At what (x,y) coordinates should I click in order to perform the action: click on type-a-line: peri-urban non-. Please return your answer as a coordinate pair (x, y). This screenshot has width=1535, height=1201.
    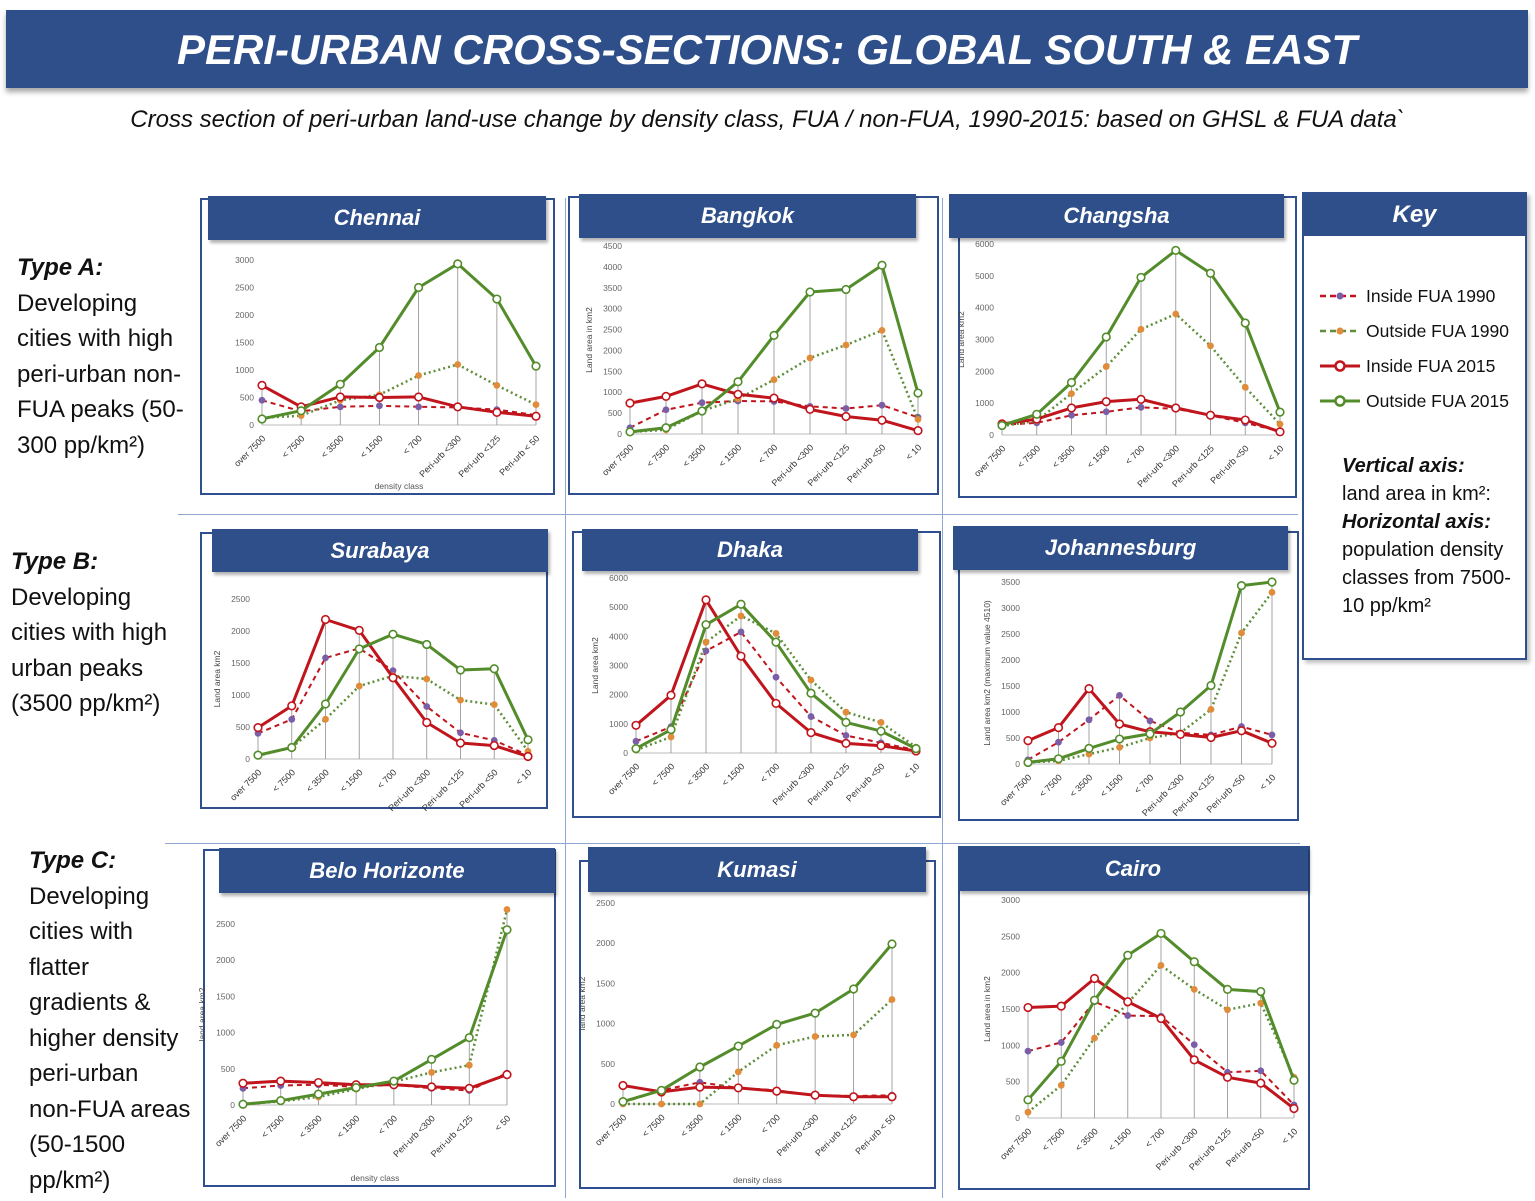
    Looking at the image, I should click on (99, 374).